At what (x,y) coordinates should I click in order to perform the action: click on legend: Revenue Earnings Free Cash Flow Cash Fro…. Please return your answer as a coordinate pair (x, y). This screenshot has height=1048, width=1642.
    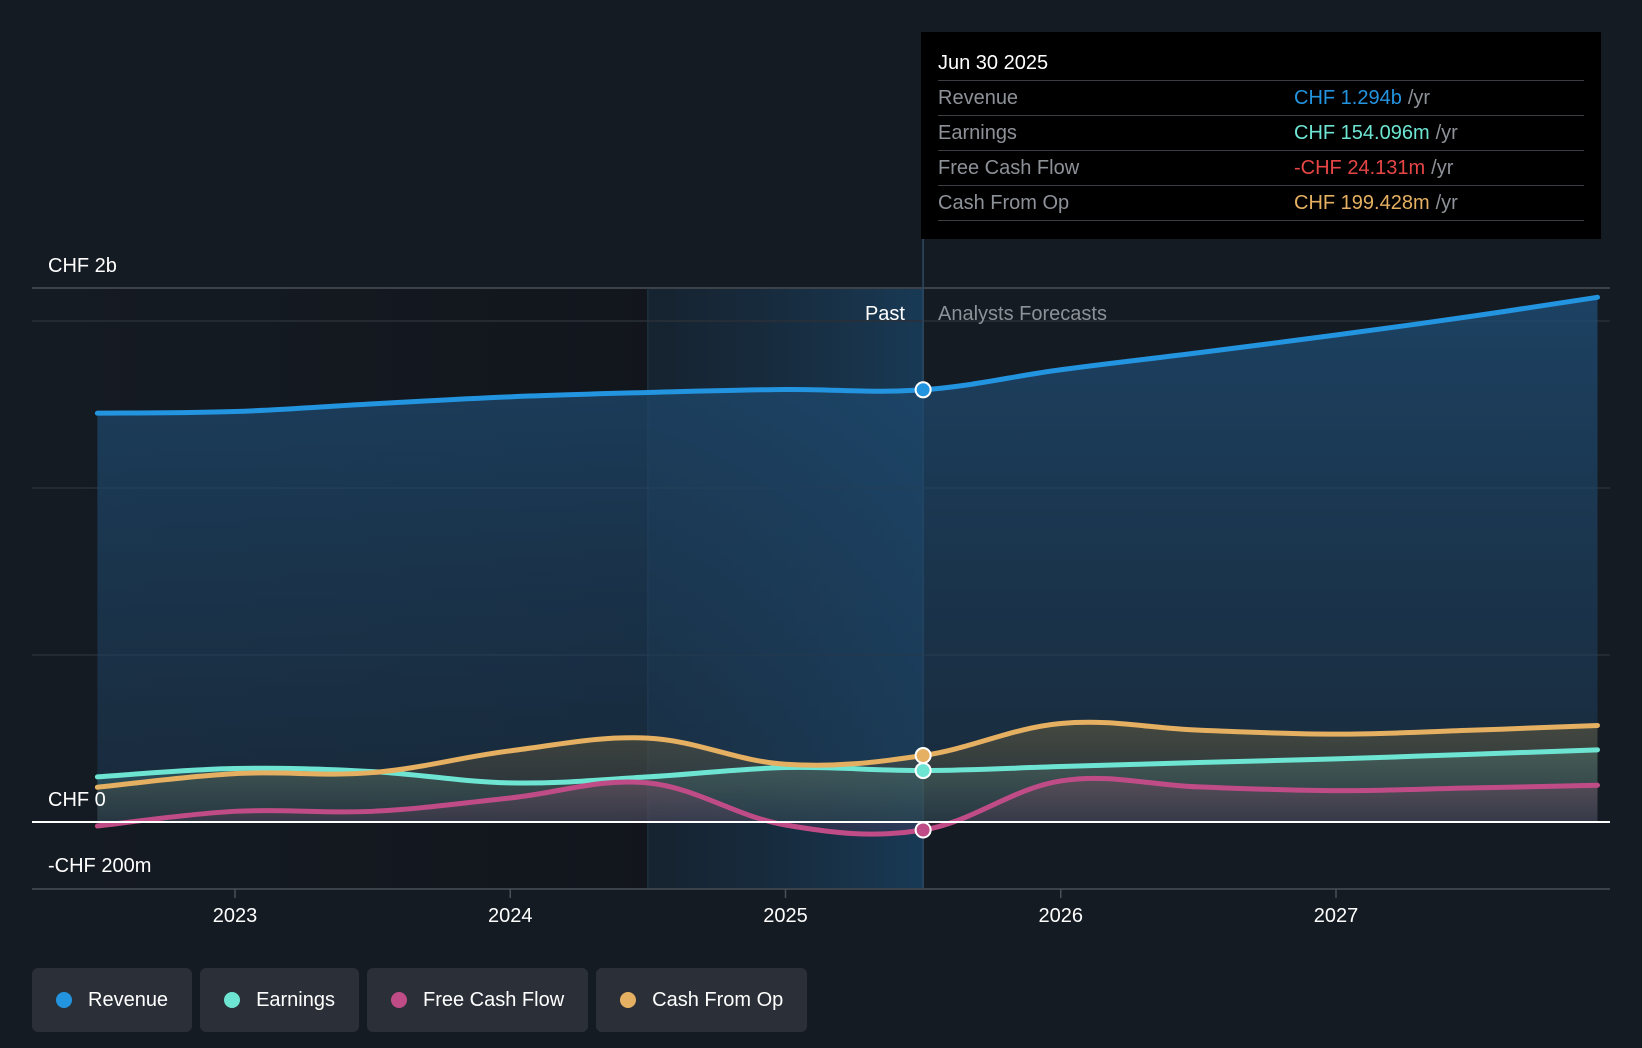
    Looking at the image, I should click on (420, 1000).